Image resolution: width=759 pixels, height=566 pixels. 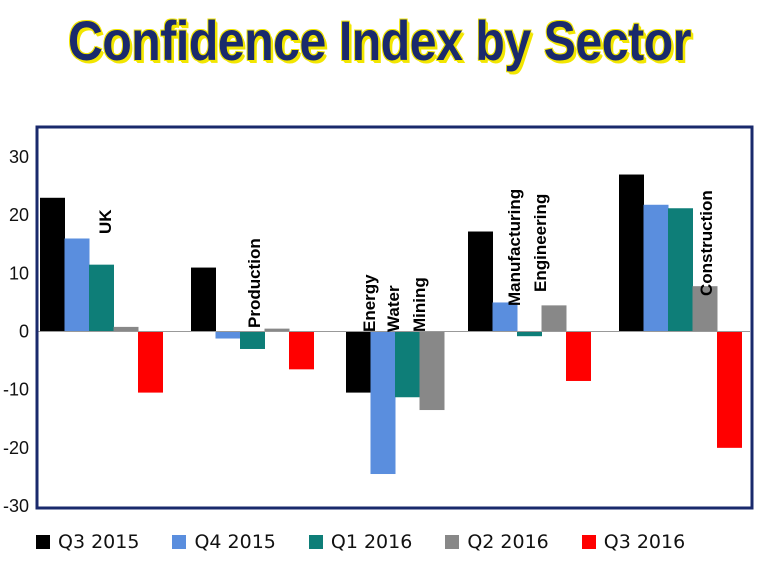 What do you see at coordinates (301, 350) in the screenshot?
I see `bar-q3-2016-production` at bounding box center [301, 350].